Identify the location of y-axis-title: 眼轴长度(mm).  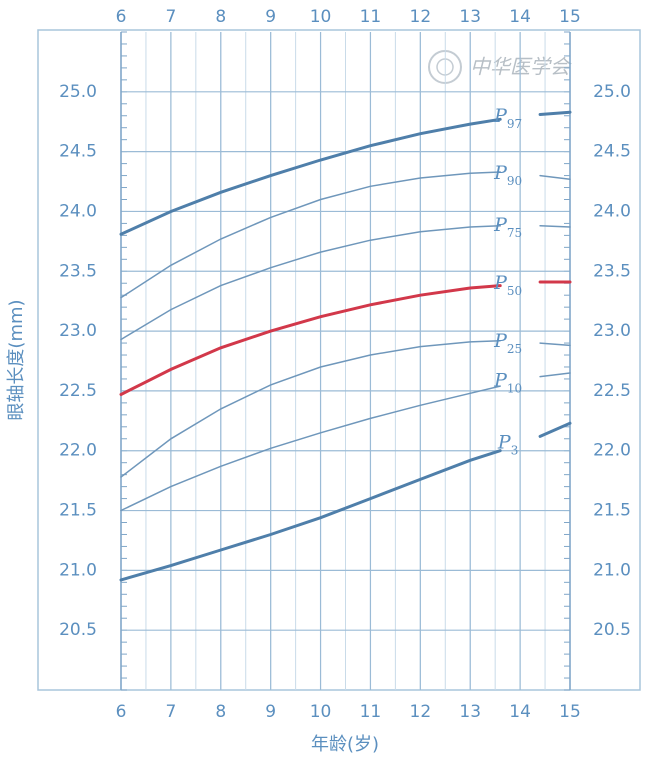
(16, 359).